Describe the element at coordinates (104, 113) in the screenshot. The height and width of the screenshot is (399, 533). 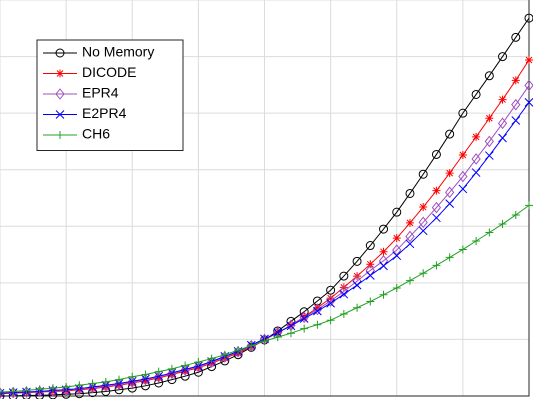
I see `legend-label: E2PR4` at that location.